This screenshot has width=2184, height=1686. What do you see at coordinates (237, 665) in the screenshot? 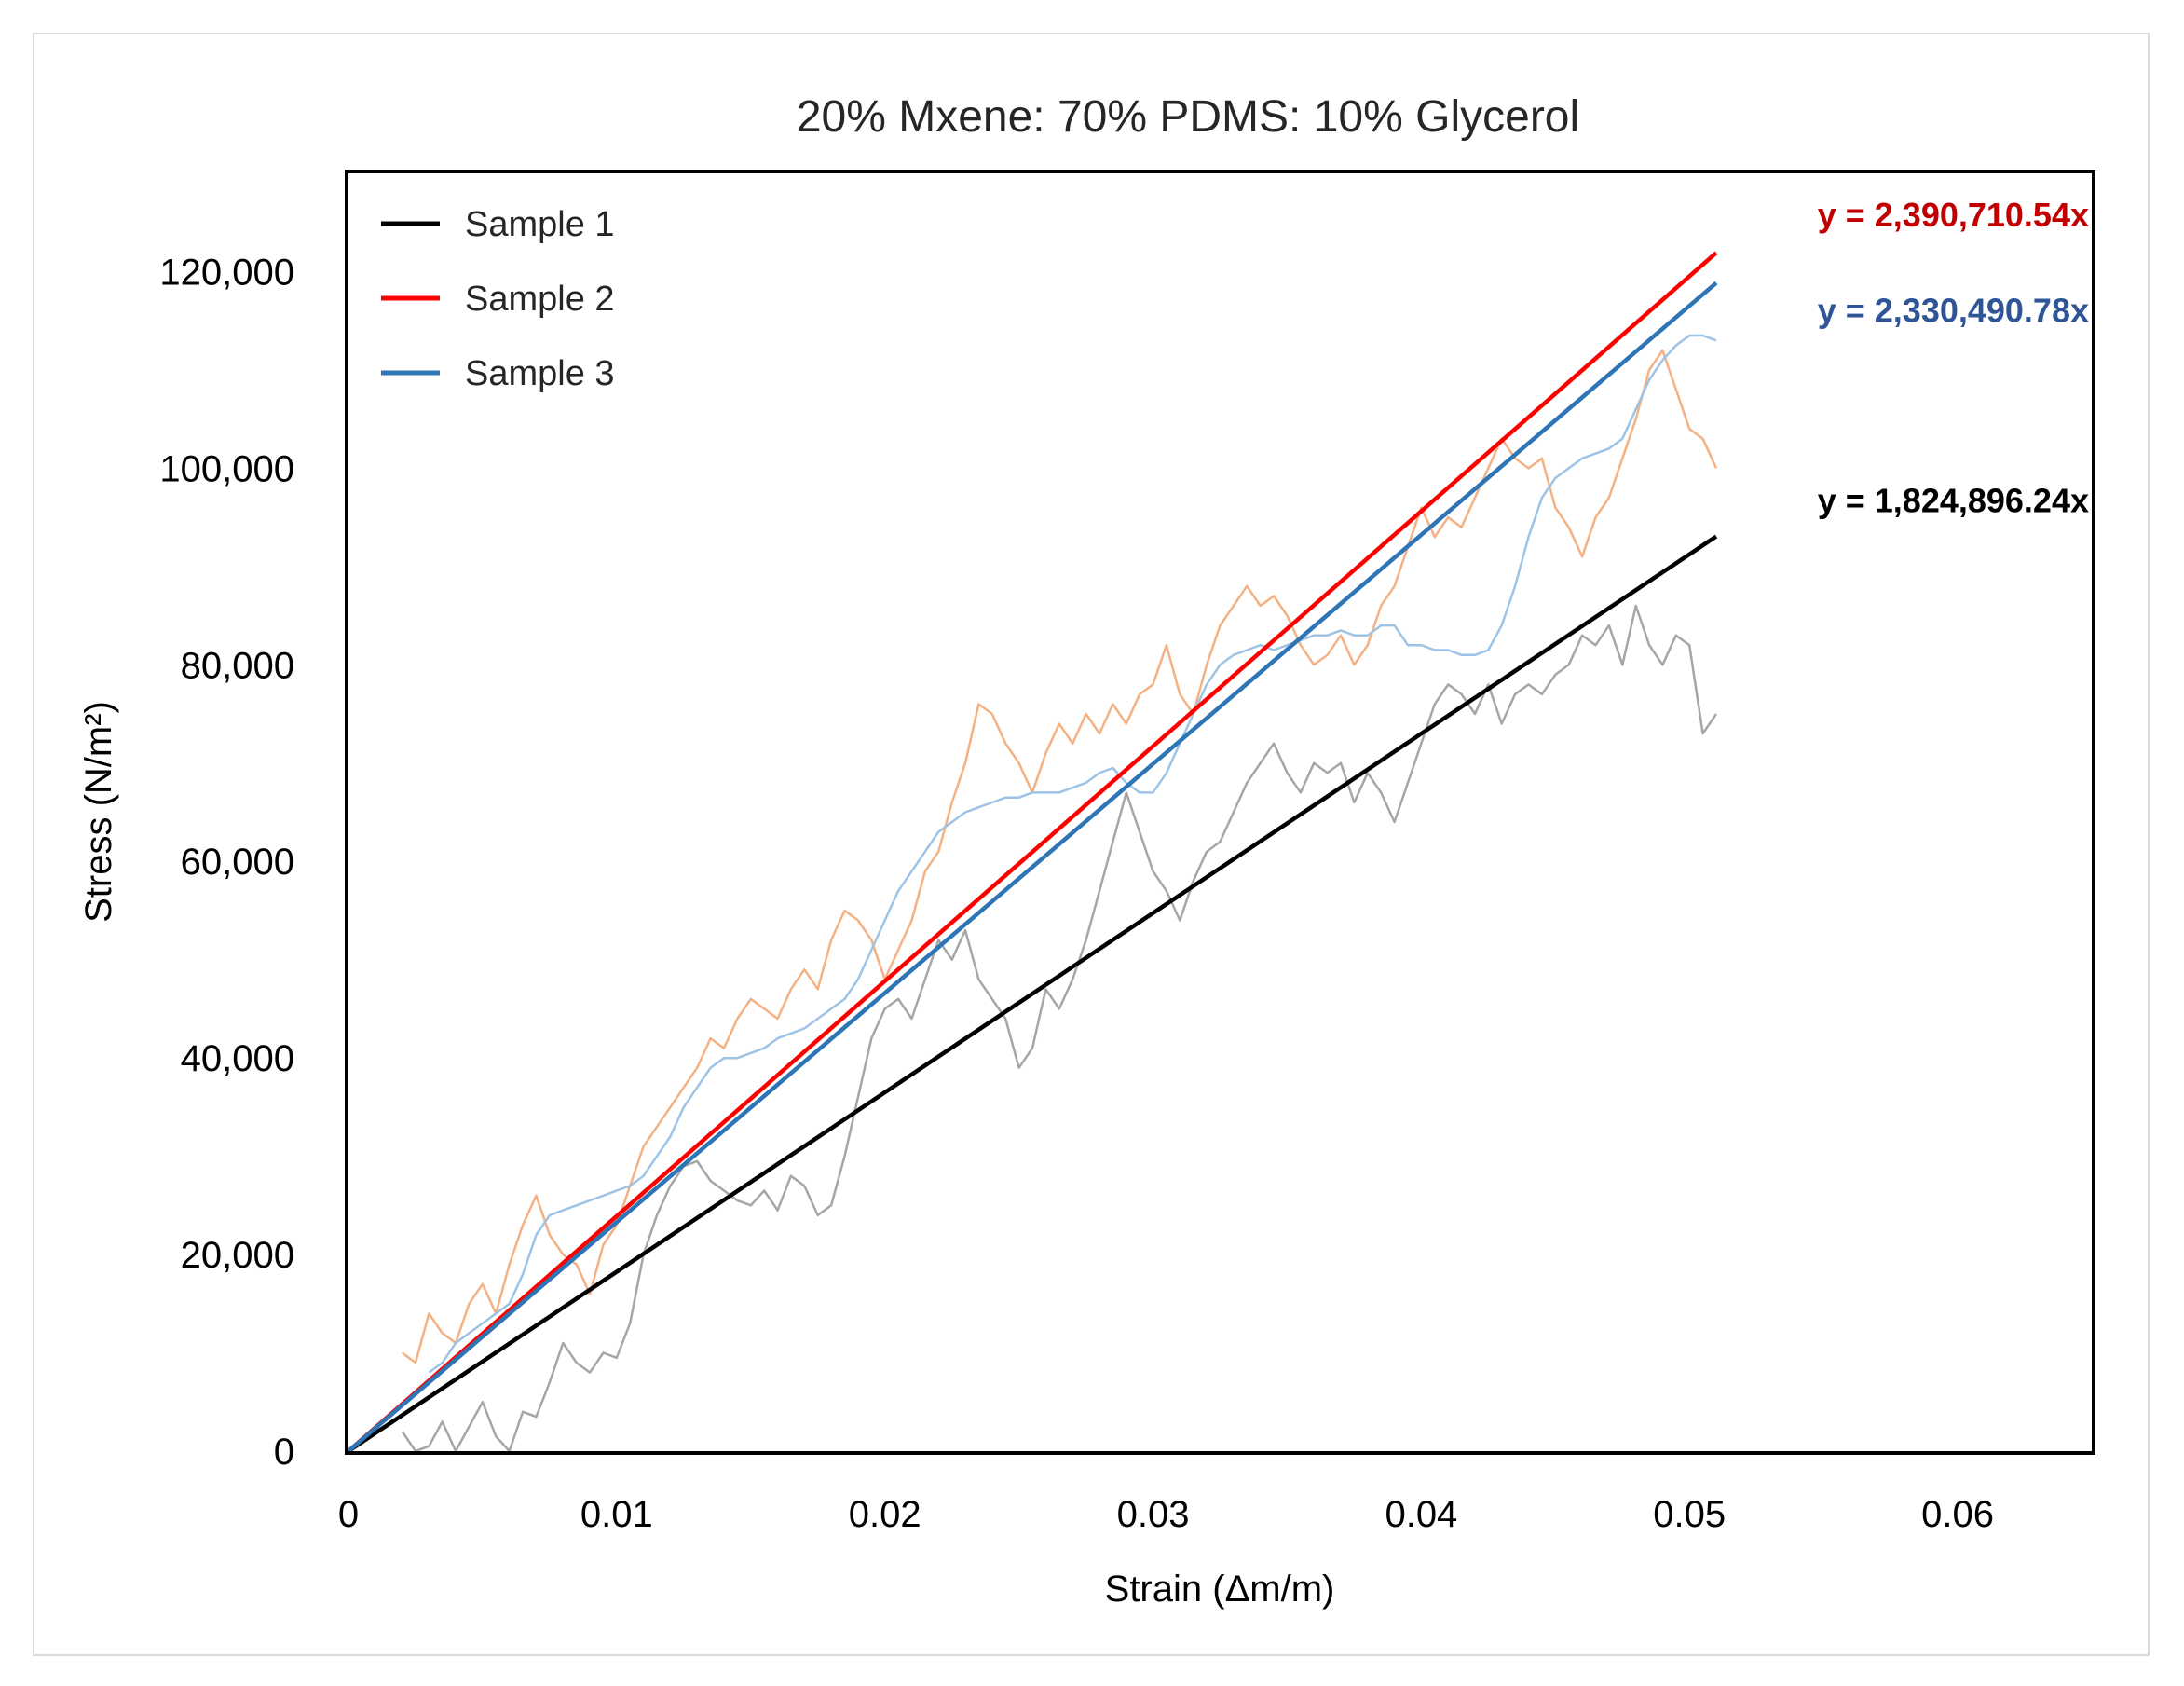
I see `y-tick-label: 80,000` at bounding box center [237, 665].